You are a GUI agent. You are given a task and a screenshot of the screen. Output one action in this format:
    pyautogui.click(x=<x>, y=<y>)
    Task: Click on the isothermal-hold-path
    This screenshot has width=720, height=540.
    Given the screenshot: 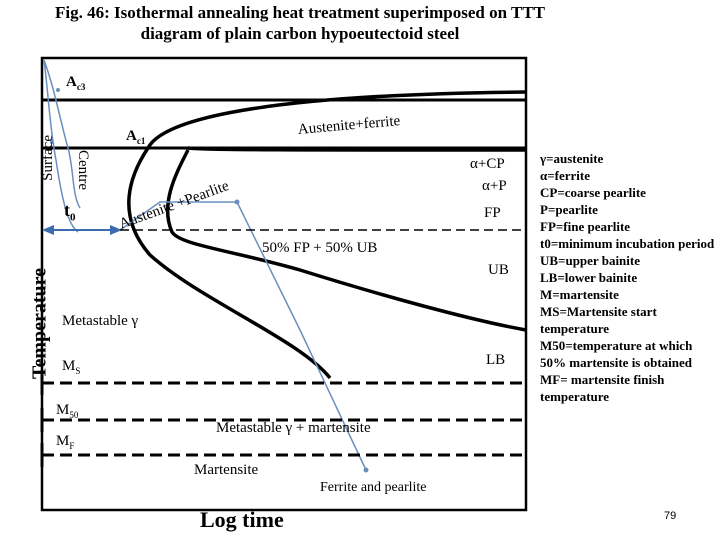 What is the action you would take?
    pyautogui.click(x=177, y=216)
    